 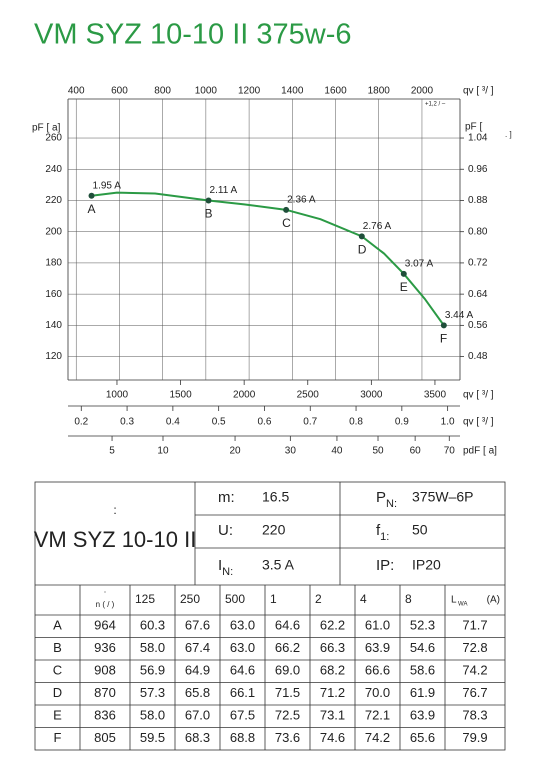 What do you see at coordinates (57, 647) in the screenshot?
I see `table-cell: B` at bounding box center [57, 647].